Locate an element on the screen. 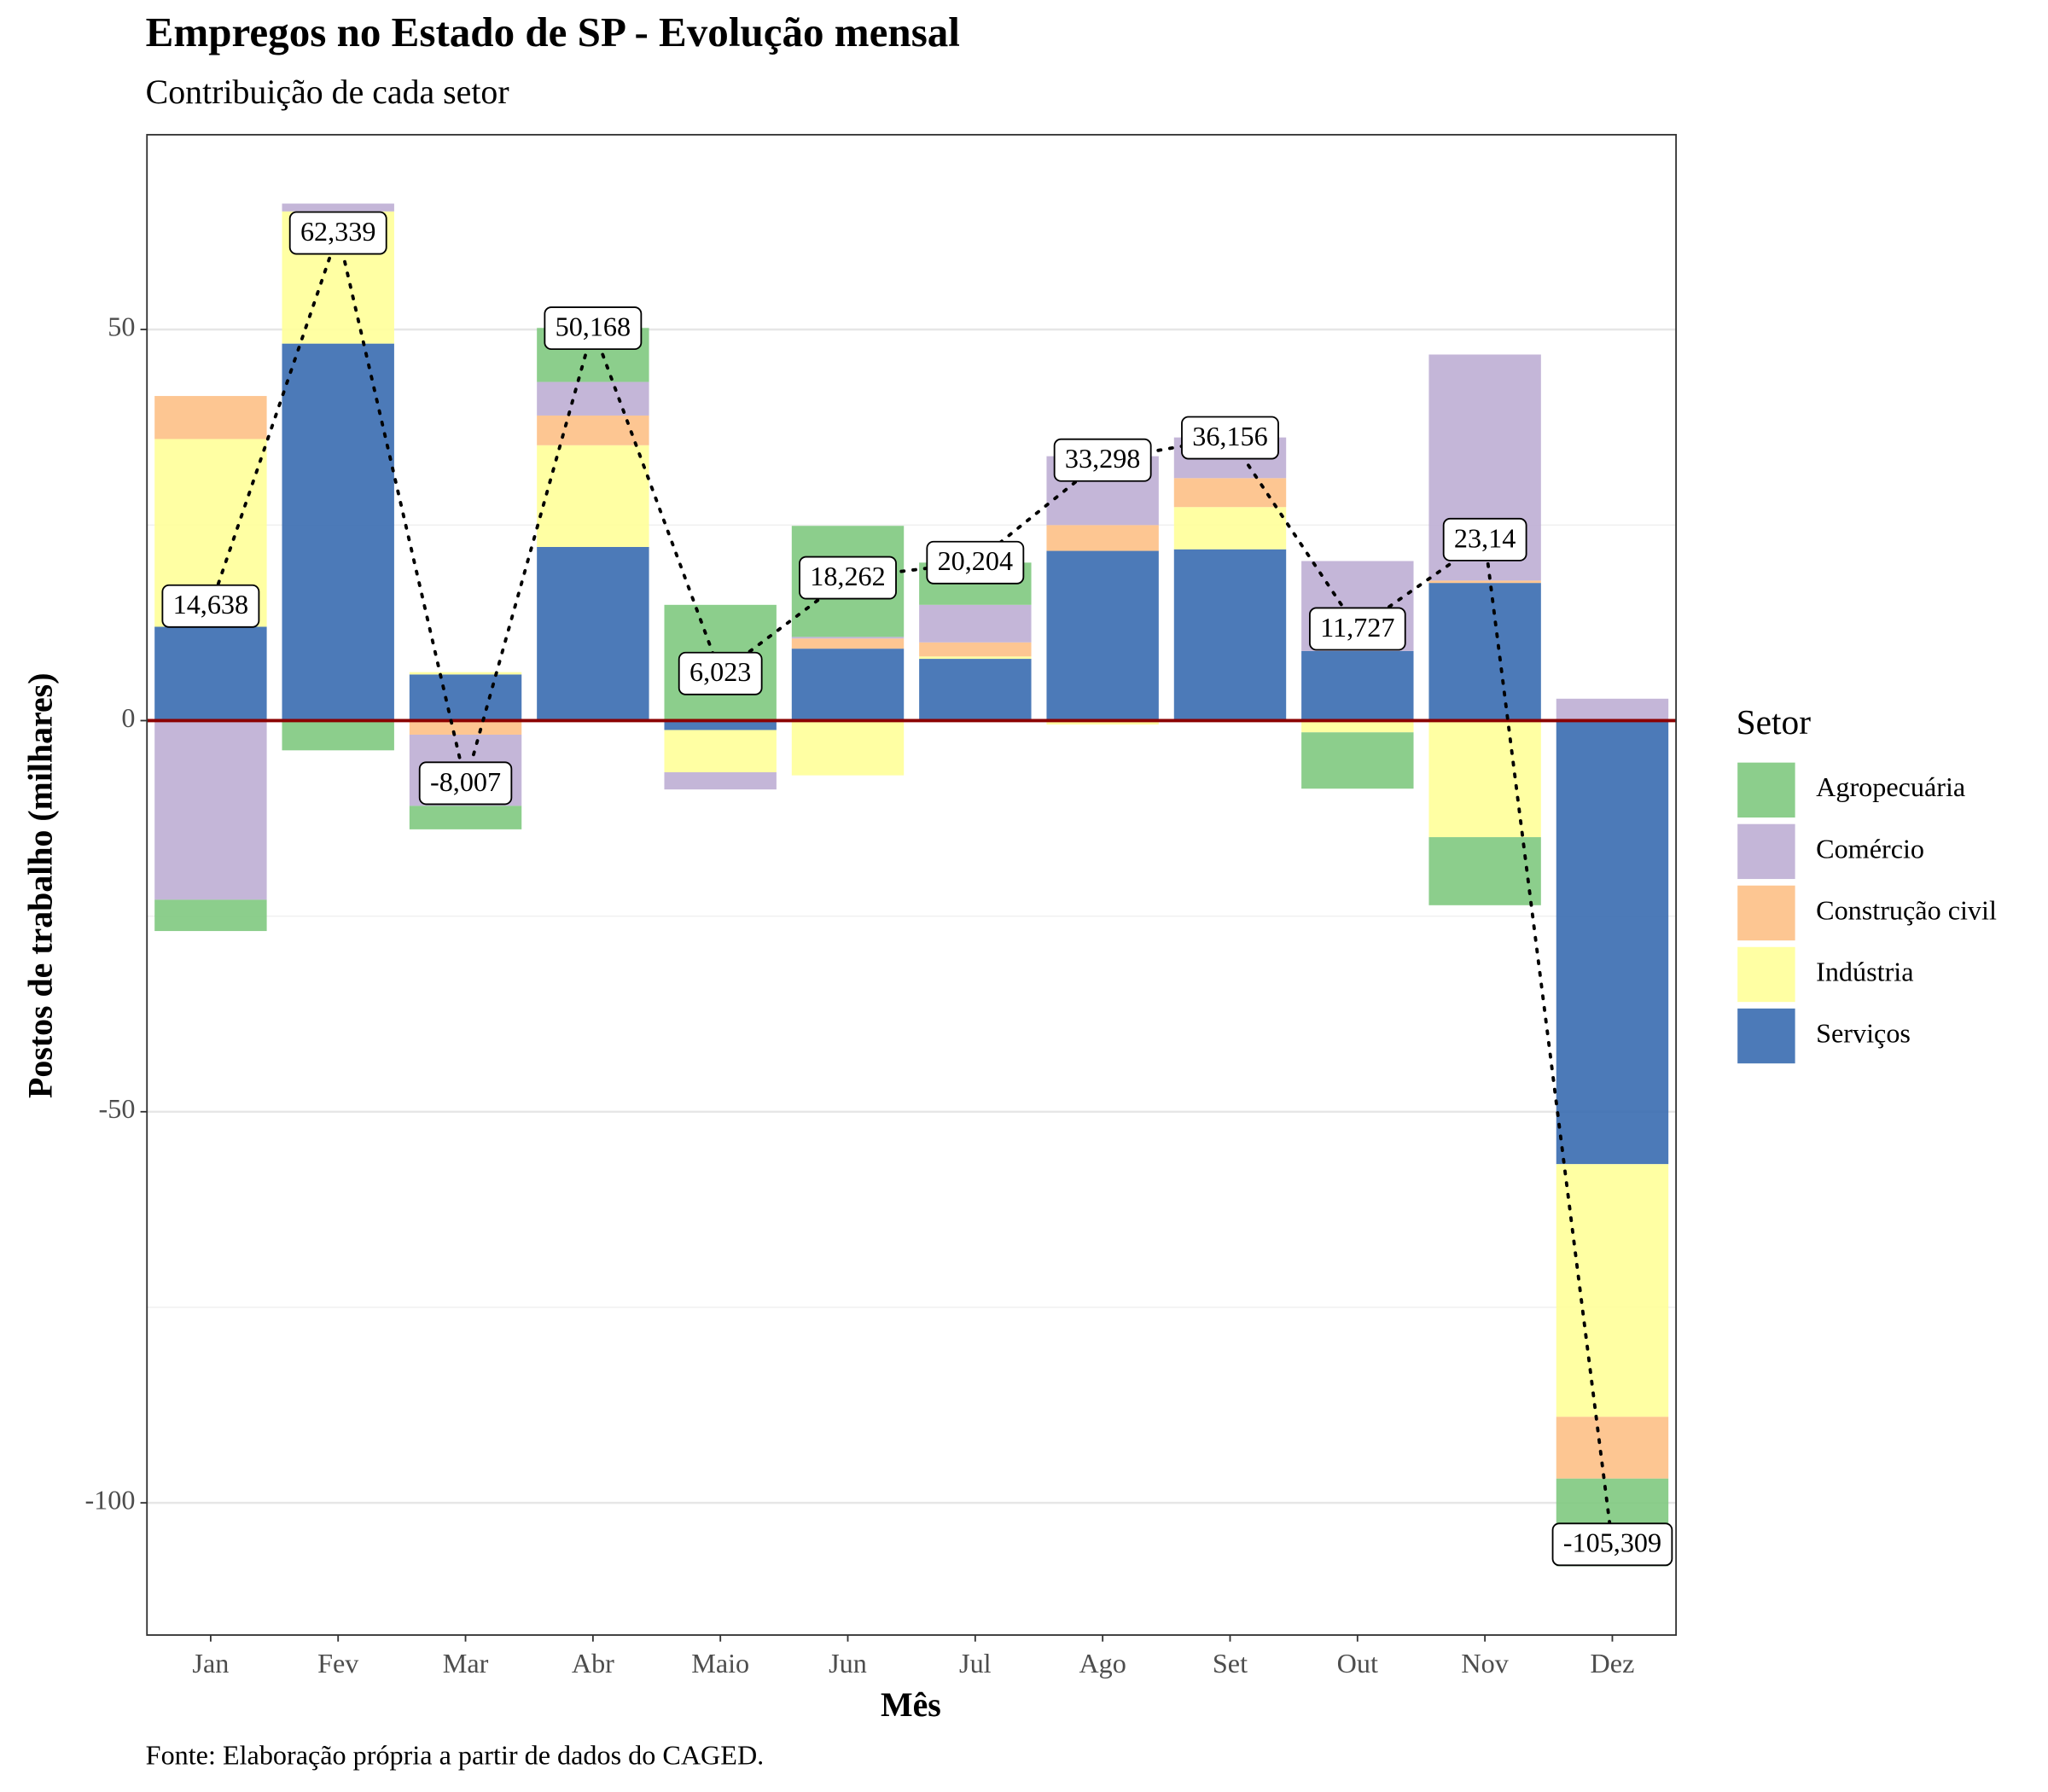 Image resolution: width=2048 pixels, height=1792 pixels. x-tick-label: Maio is located at coordinates (720, 1663).